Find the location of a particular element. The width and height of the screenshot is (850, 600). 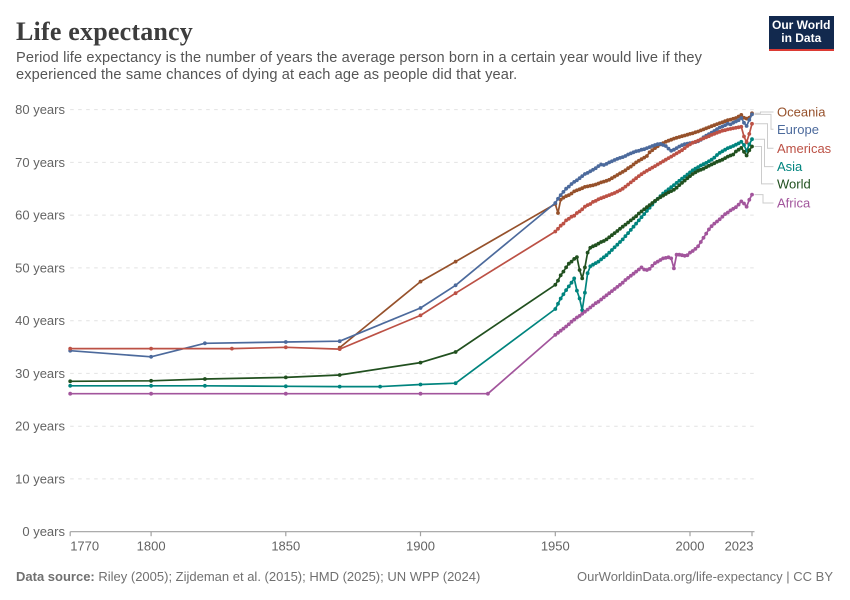

svg-text: 1900 is located at coordinates (420, 546).